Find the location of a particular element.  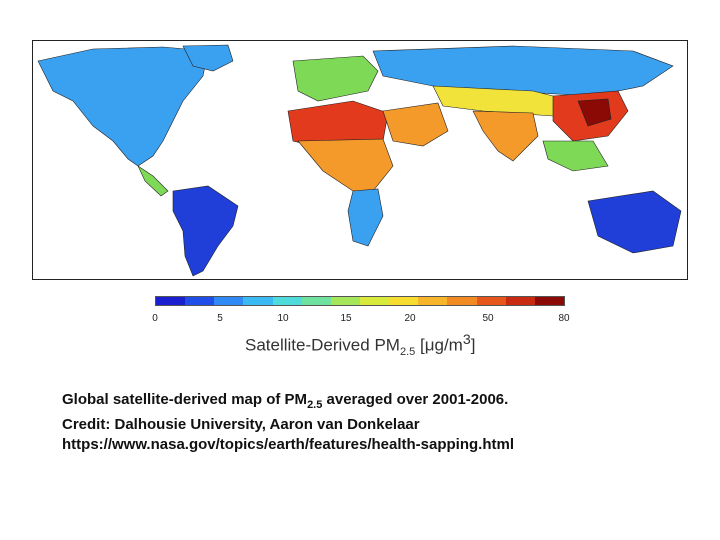

colorbar-tick-label: 15 is located at coordinates (346, 318).